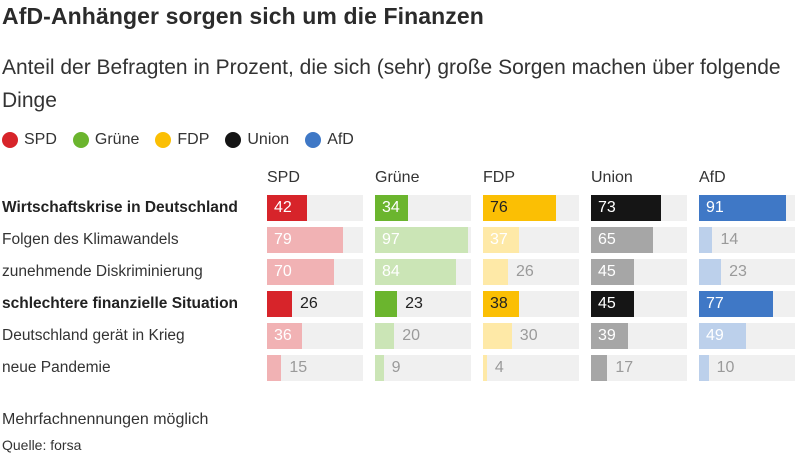  Describe the element at coordinates (528, 335) in the screenshot. I see `value-label: 30` at that location.